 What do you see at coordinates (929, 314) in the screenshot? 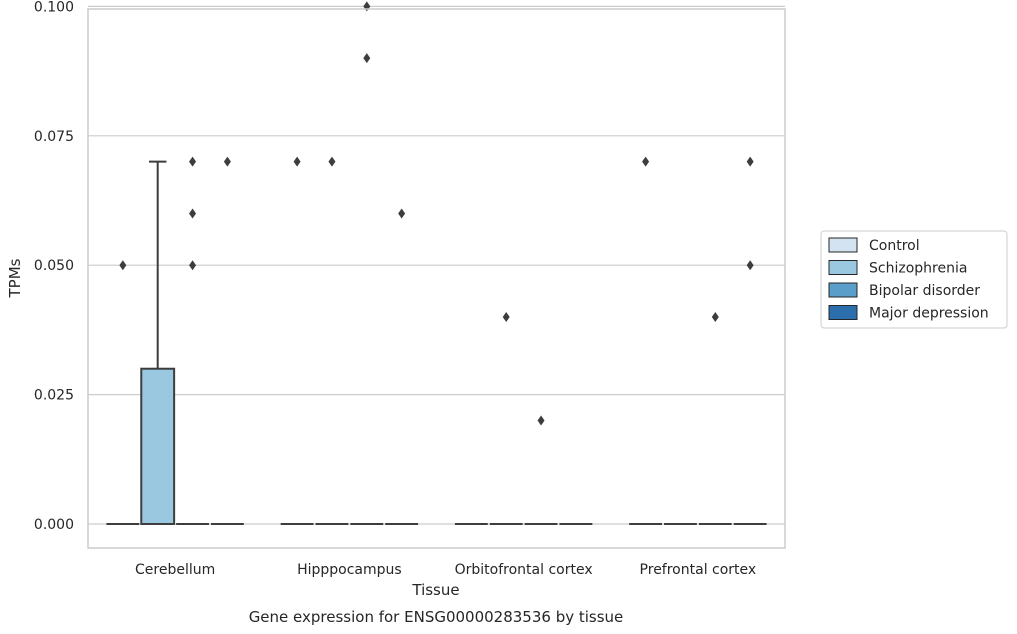
I see `legend-label: Major depression` at bounding box center [929, 314].